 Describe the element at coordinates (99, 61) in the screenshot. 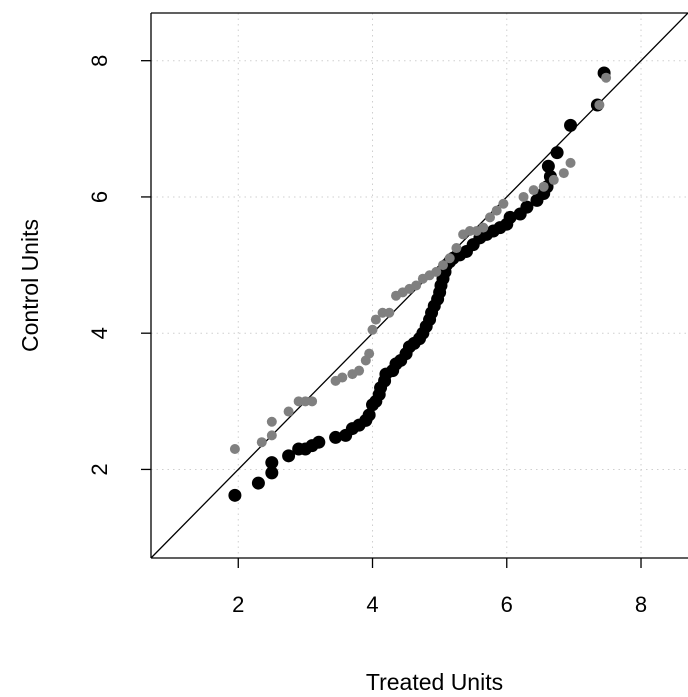

I see `y-tick-label: 8` at that location.